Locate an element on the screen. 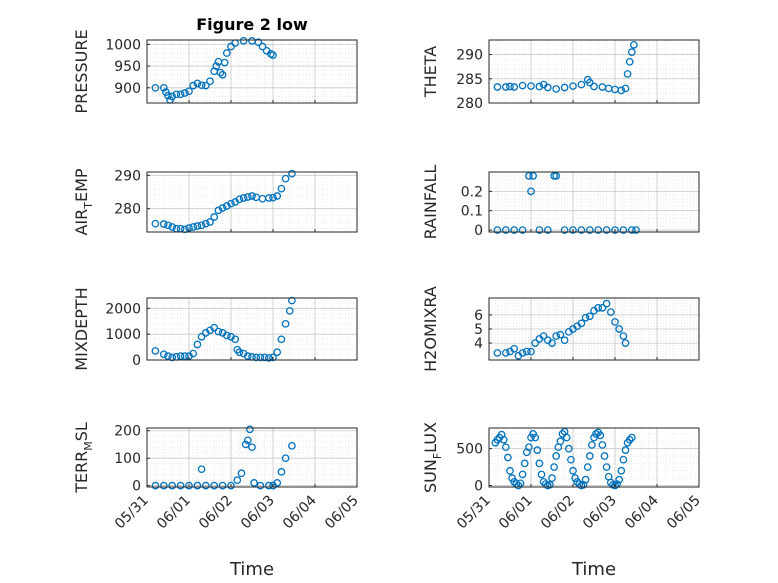 This screenshot has height=583, width=778. panel-mixdepth: 0 1000 2000 MIXDEPTH is located at coordinates (215, 329).